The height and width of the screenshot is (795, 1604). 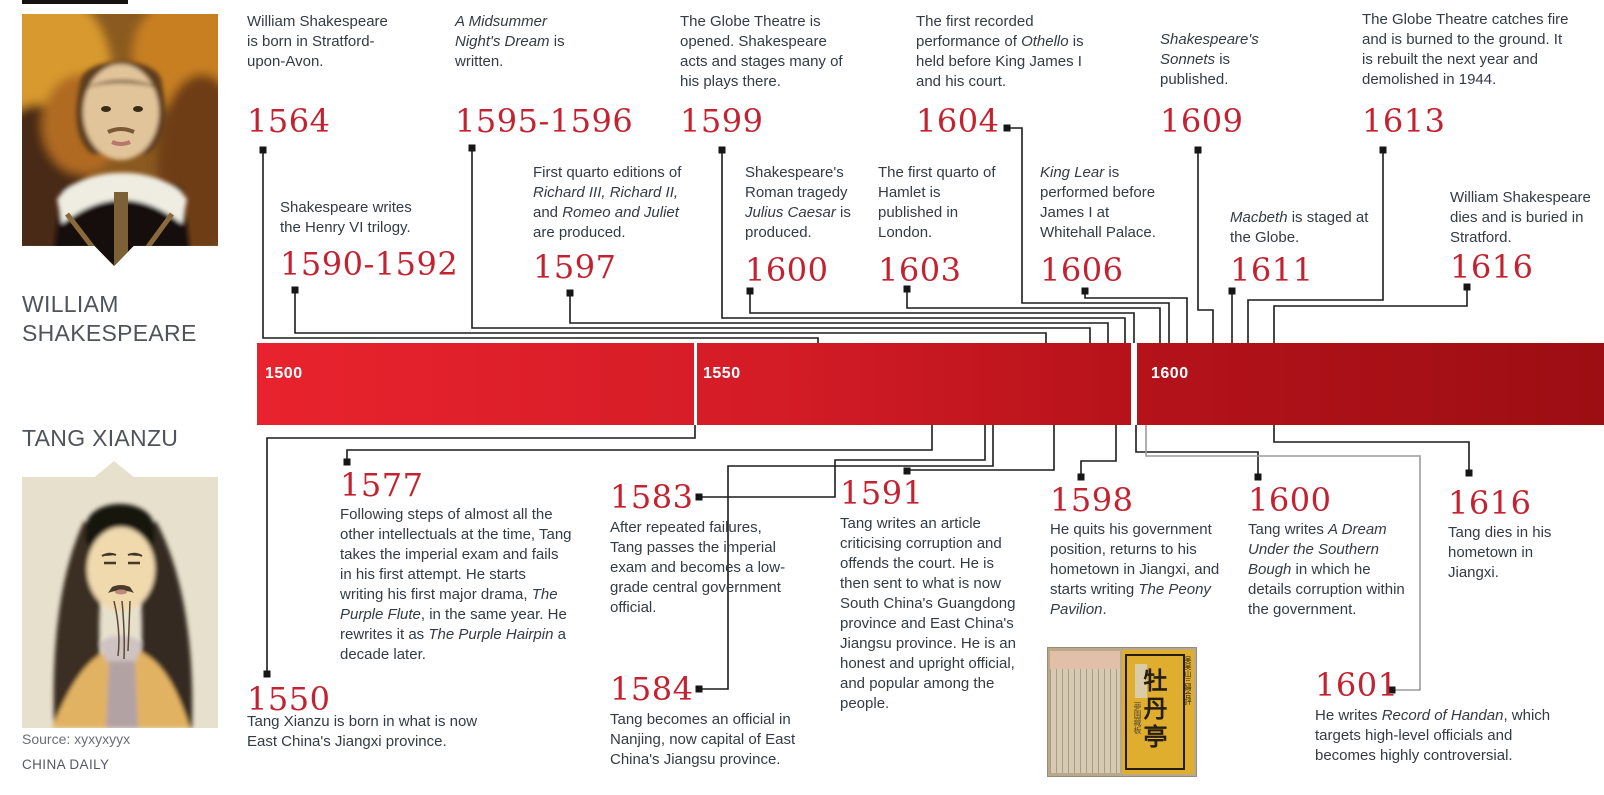 I want to click on event-text-shakespeare-1590-1592: Shakespeare writes the Henry VI trilogy., so click(x=355, y=218).